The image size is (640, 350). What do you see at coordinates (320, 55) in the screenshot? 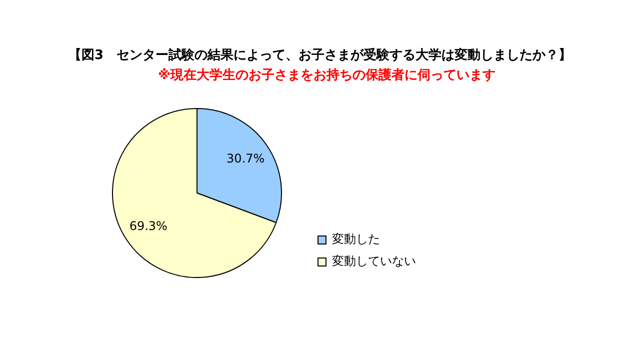
I see `chart-title: 【図3 センター試験の結果によって、お子さまが受験する大学は変動しましたか？】` at bounding box center [320, 55].